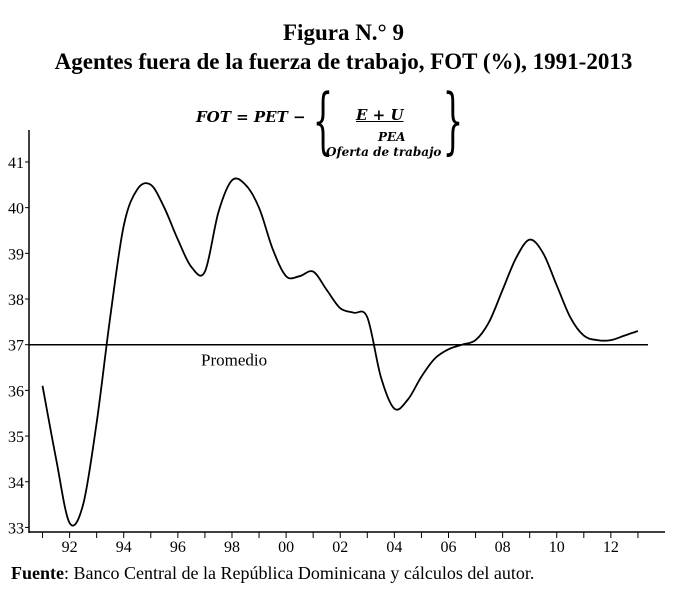 The height and width of the screenshot is (599, 687). What do you see at coordinates (557, 547) in the screenshot?
I see `x-tick-label: 10` at bounding box center [557, 547].